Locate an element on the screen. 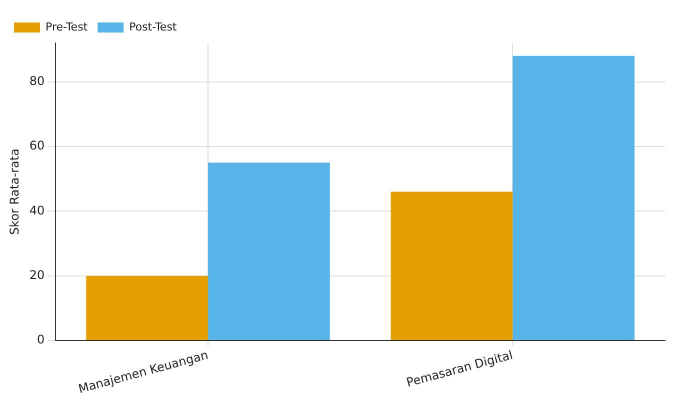 This screenshot has width=677, height=400. legend-label: Pre-Test is located at coordinates (67, 27).